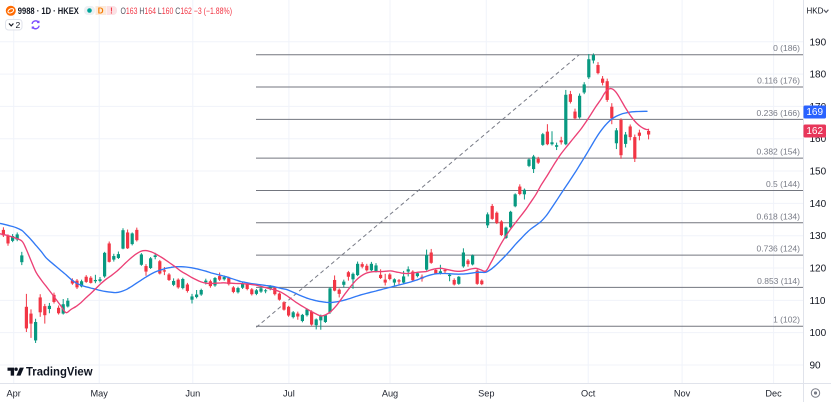 This screenshot has width=831, height=402. I want to click on svg-text: 1 (102), so click(786, 320).